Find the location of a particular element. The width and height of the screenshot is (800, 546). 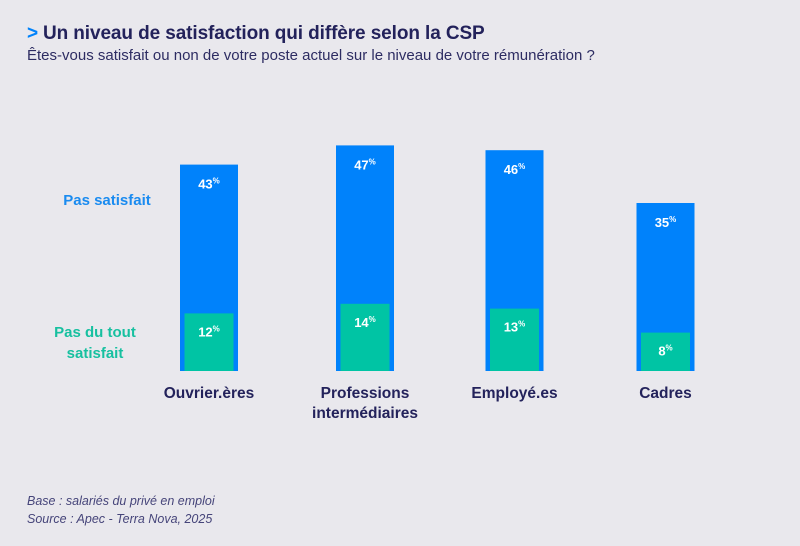

data-label-pas-du-tout-satisfait: 8% is located at coordinates (665, 351).